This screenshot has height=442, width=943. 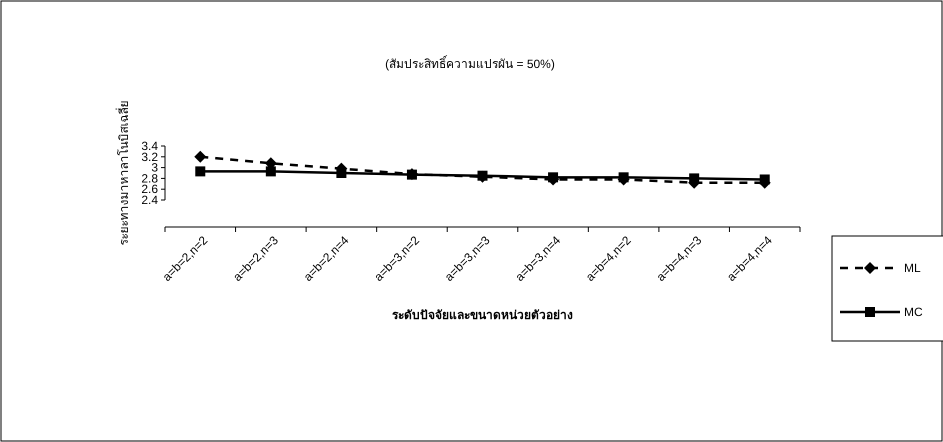 I want to click on chart-title: (สัมประสิทธิ์ความแปรผัน = 50%), so click(x=470, y=63).